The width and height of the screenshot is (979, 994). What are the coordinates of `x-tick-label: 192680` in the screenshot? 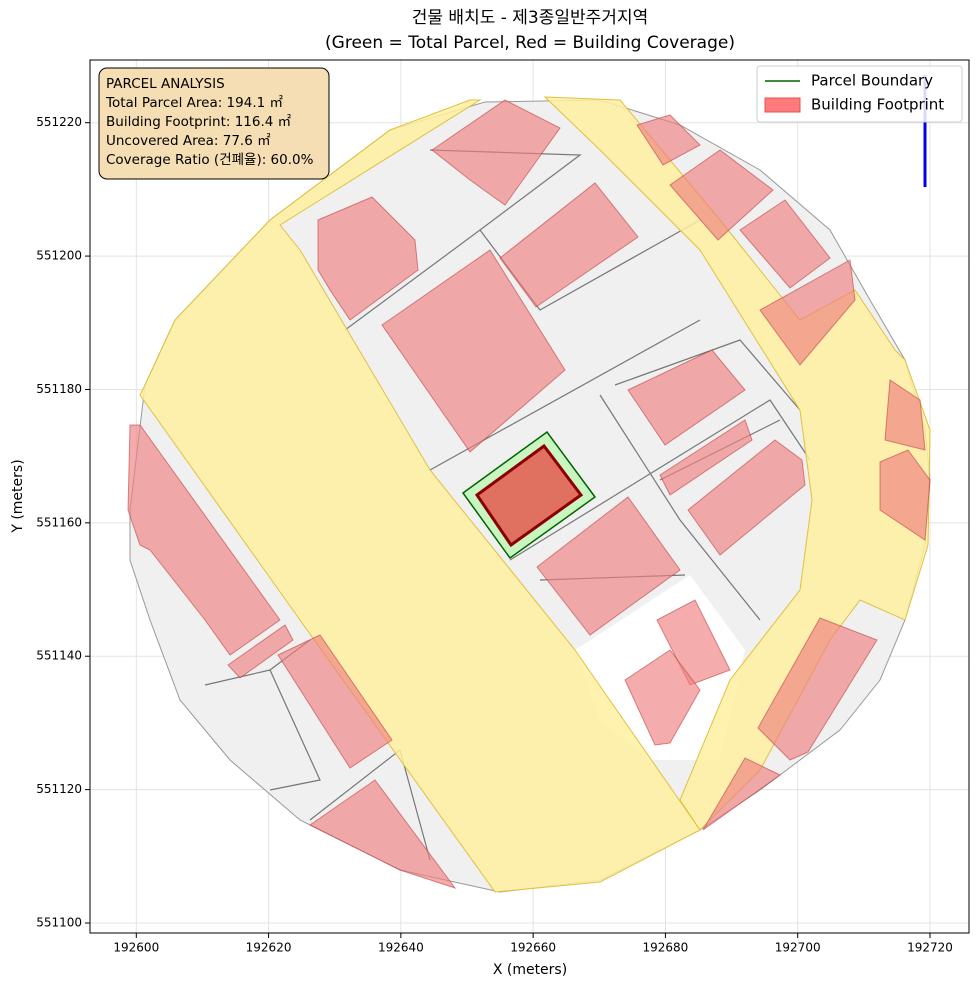 It's located at (666, 948).